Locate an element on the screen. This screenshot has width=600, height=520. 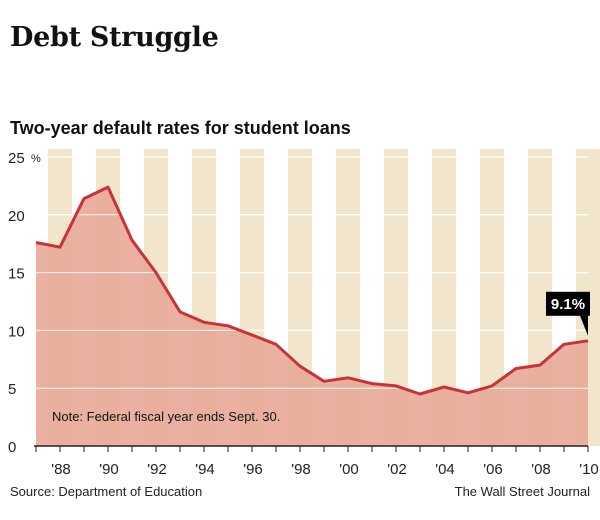
y-axis-labels: 0 5 10 15 20 25% is located at coordinates (24, 303).